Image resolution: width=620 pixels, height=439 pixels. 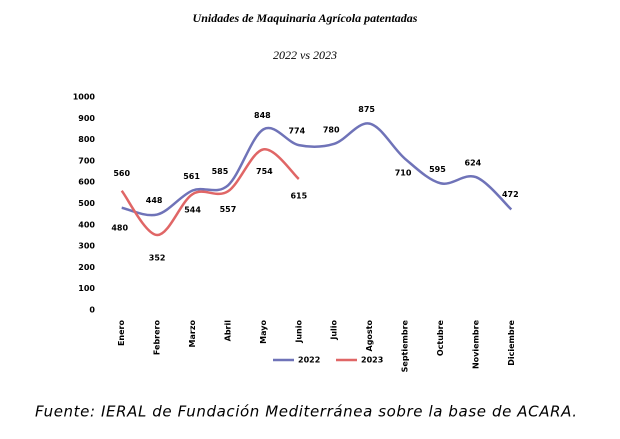 What do you see at coordinates (305, 55) in the screenshot?
I see `chart-subtitle: 2022 vs 2023` at bounding box center [305, 55].